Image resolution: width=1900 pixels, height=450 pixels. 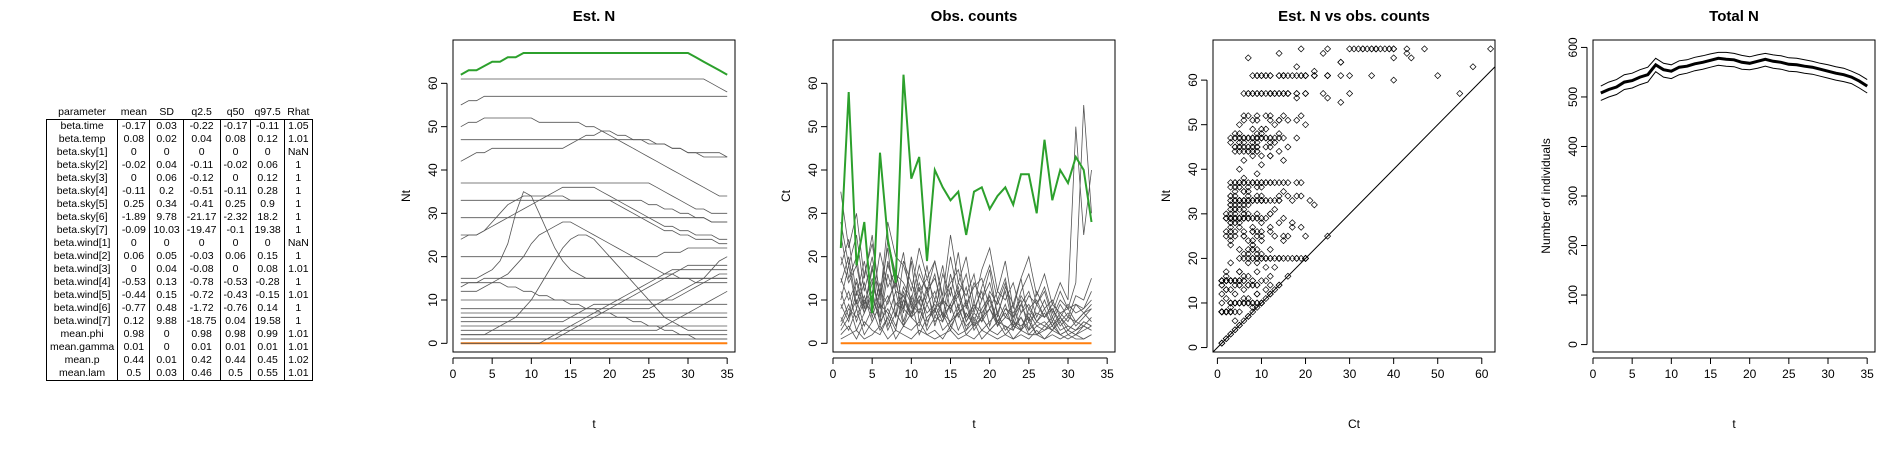 What do you see at coordinates (298, 308) in the screenshot?
I see `table-cell: 1` at bounding box center [298, 308].